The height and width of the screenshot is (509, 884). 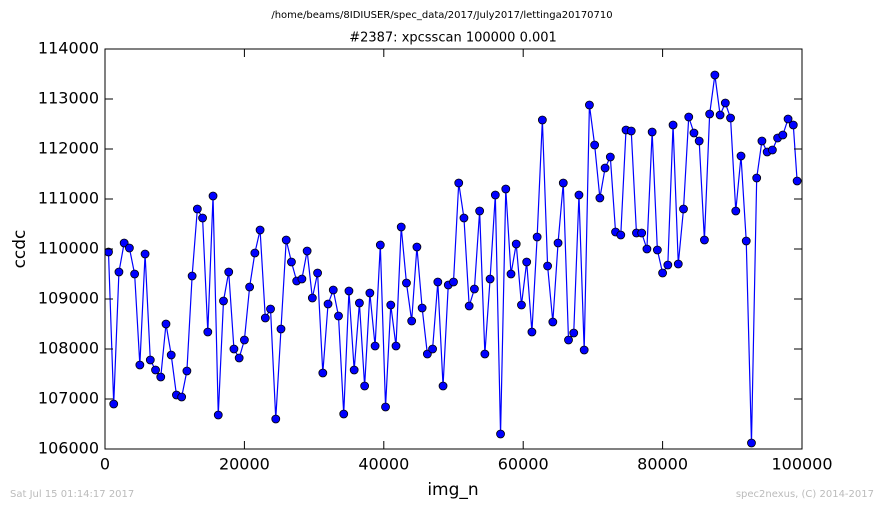 What do you see at coordinates (105, 464) in the screenshot?
I see `x-tick-label: 0` at bounding box center [105, 464].